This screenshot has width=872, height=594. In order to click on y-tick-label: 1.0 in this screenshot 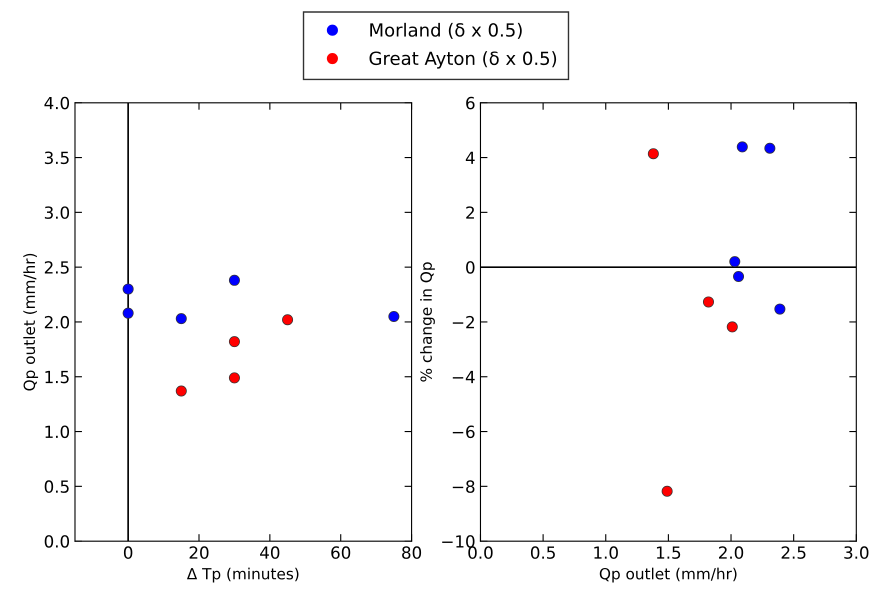, I will do `click(57, 432)`.